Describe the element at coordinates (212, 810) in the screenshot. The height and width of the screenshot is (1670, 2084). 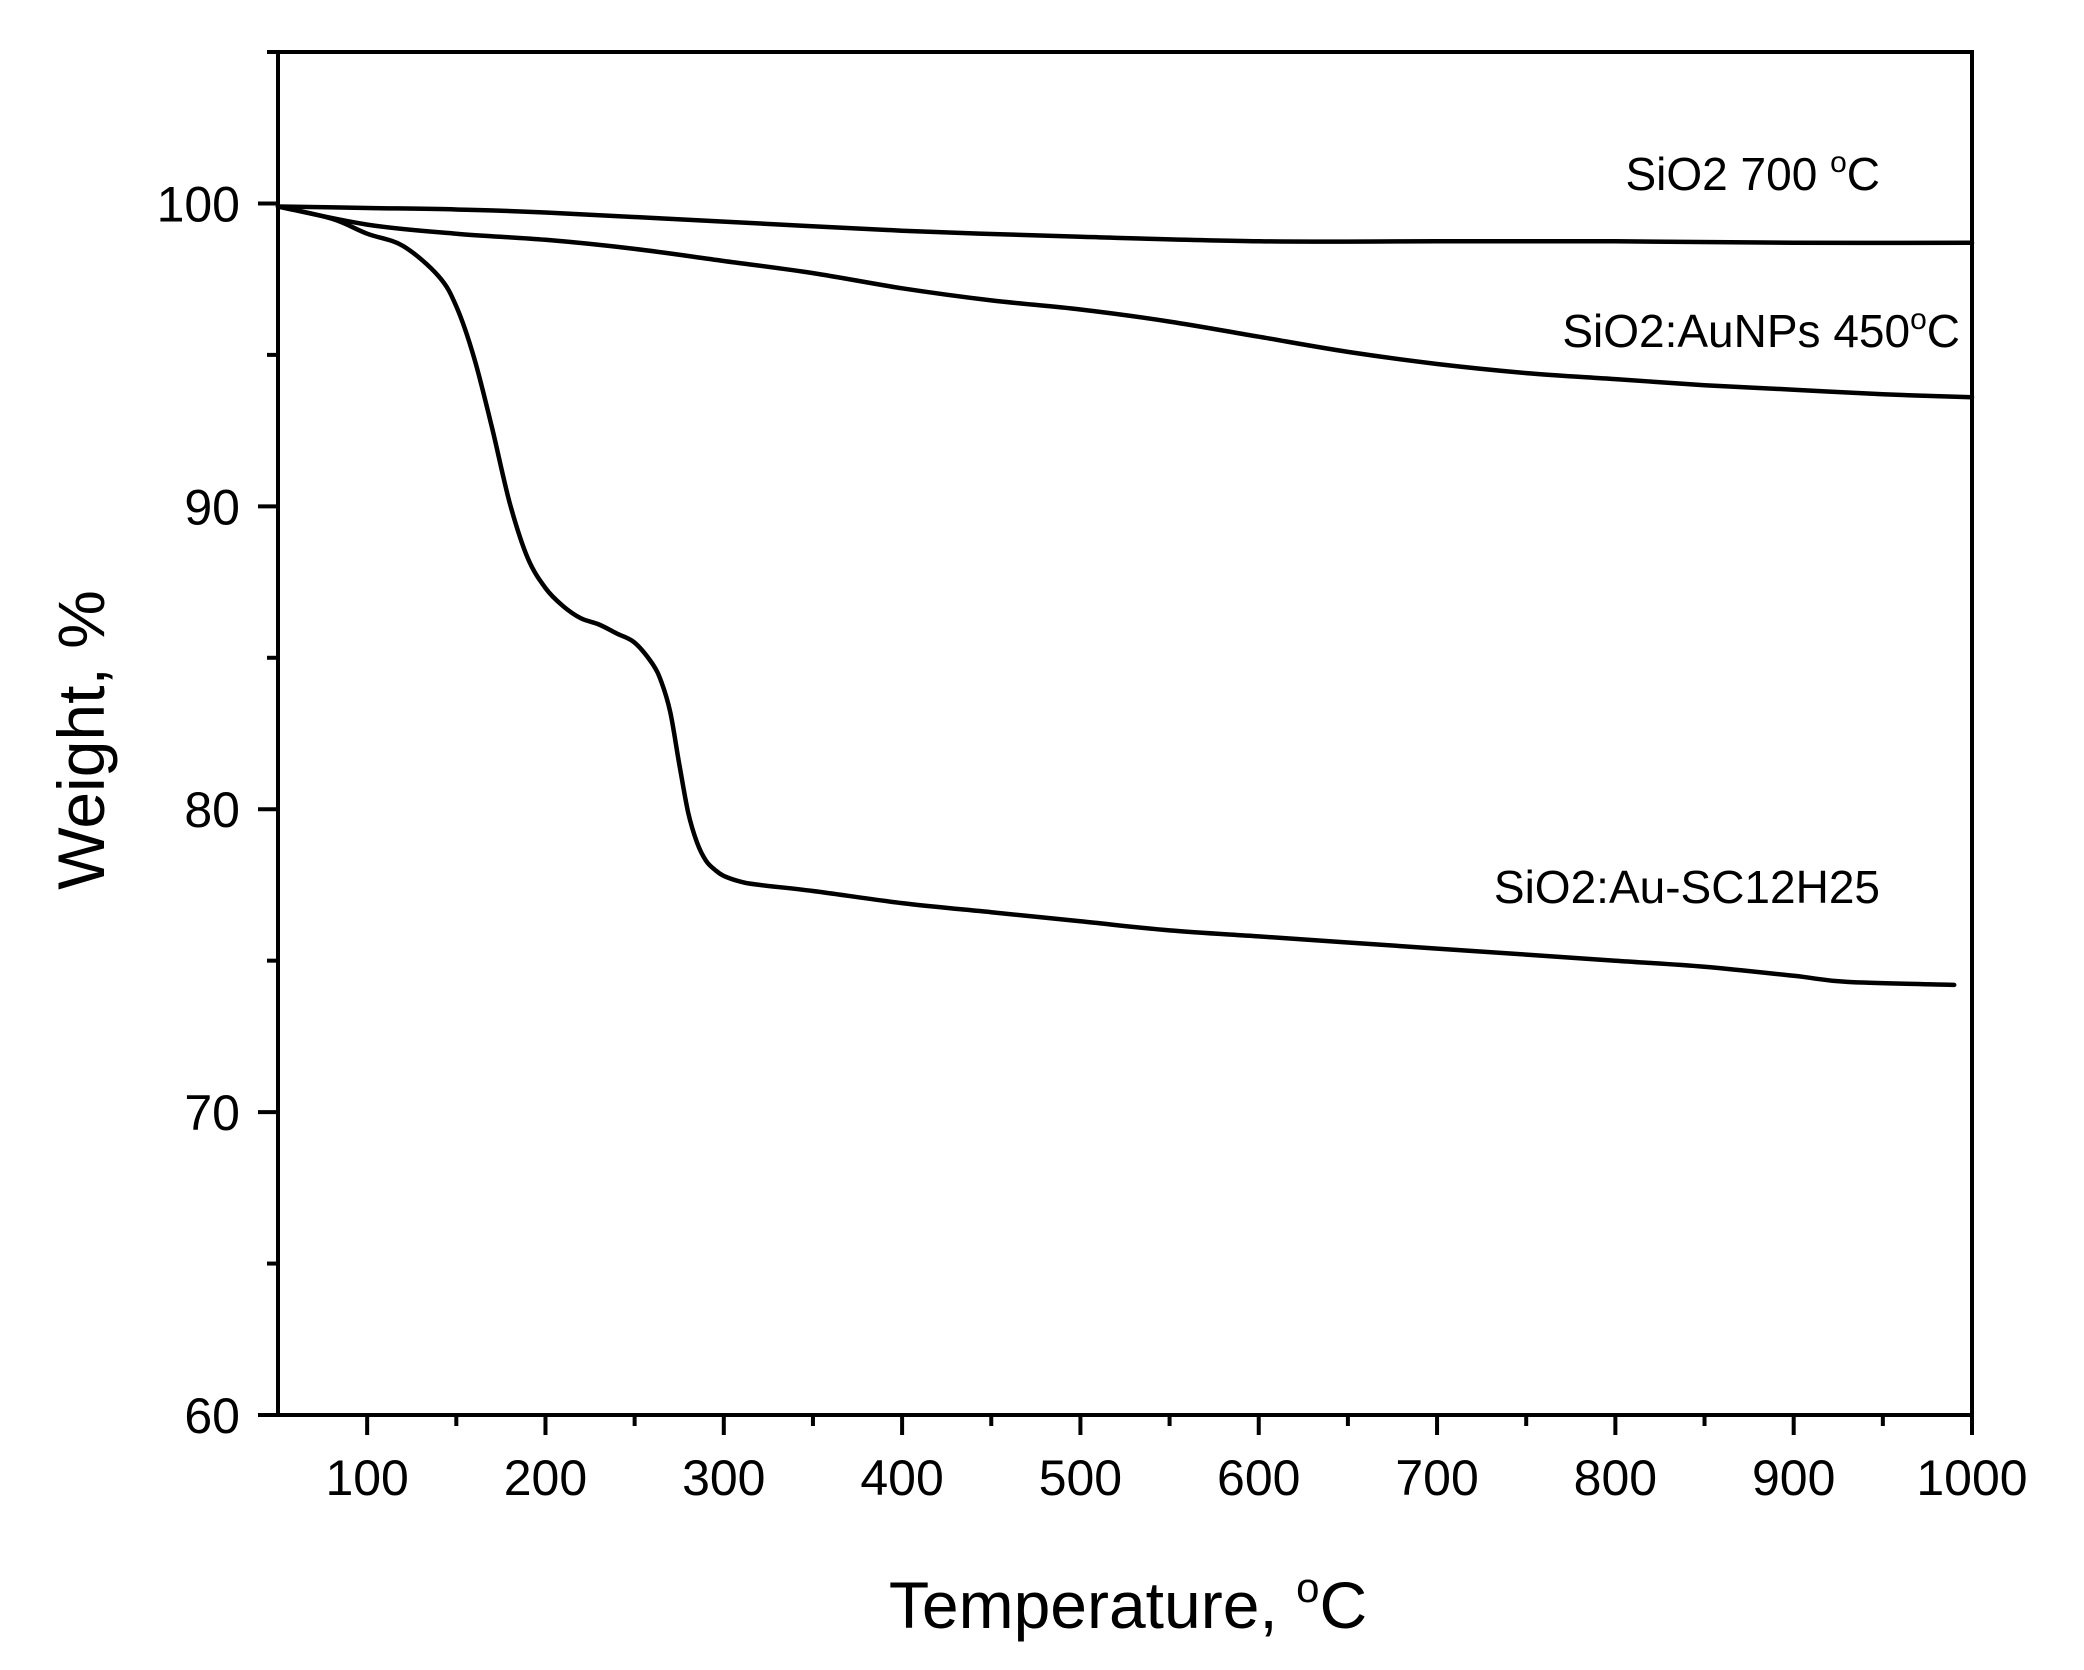
I see `y-tick-label: 80` at that location.